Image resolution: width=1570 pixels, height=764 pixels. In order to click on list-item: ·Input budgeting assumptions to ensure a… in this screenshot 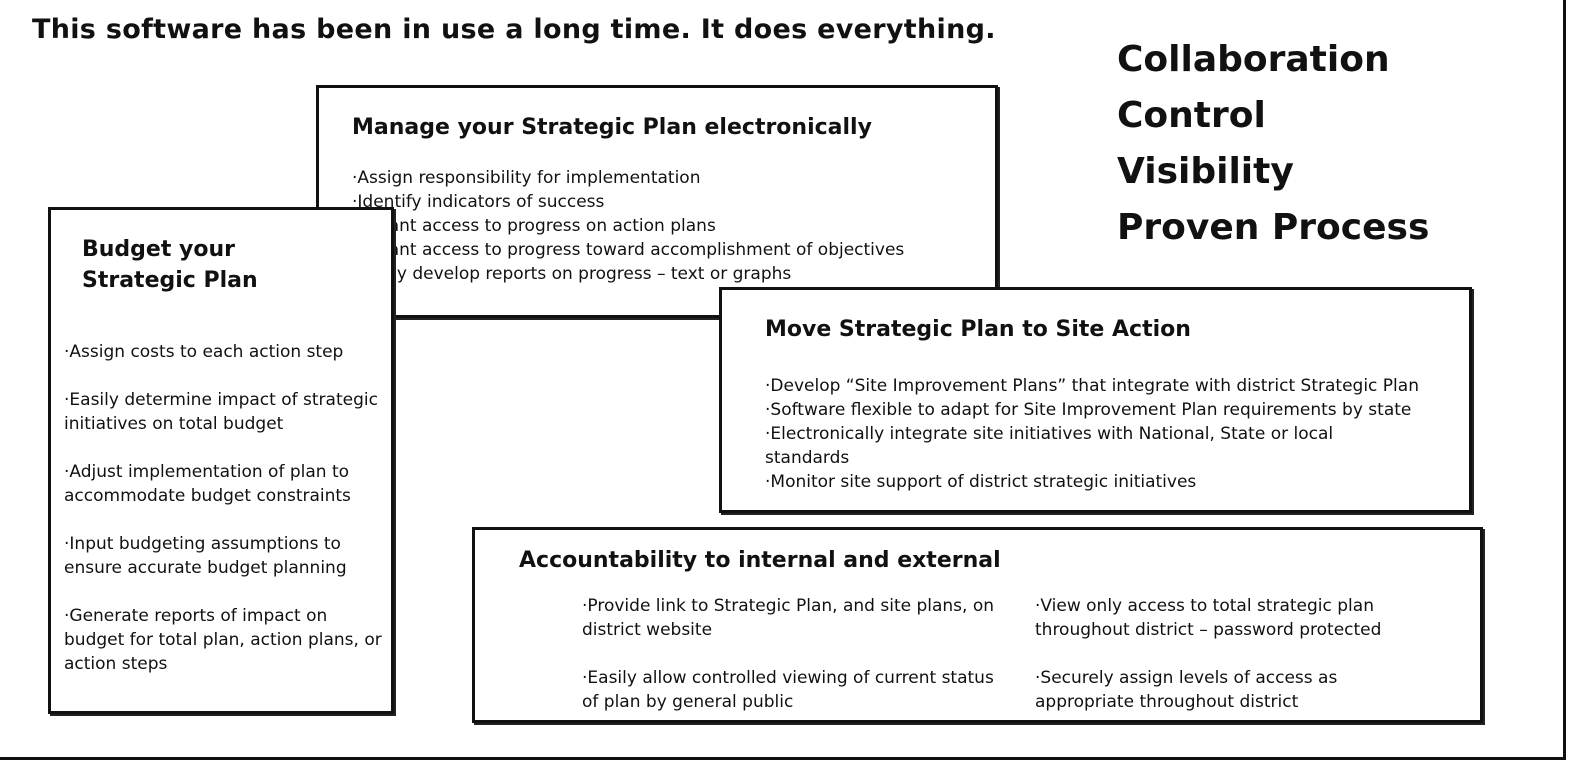, I will do `click(205, 556)`.